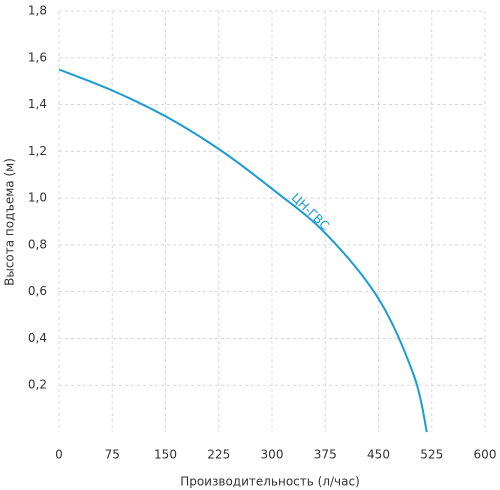 This screenshot has height=490, width=500. Describe the element at coordinates (37, 385) in the screenshot. I see `y-tick-label: 0,2` at that location.